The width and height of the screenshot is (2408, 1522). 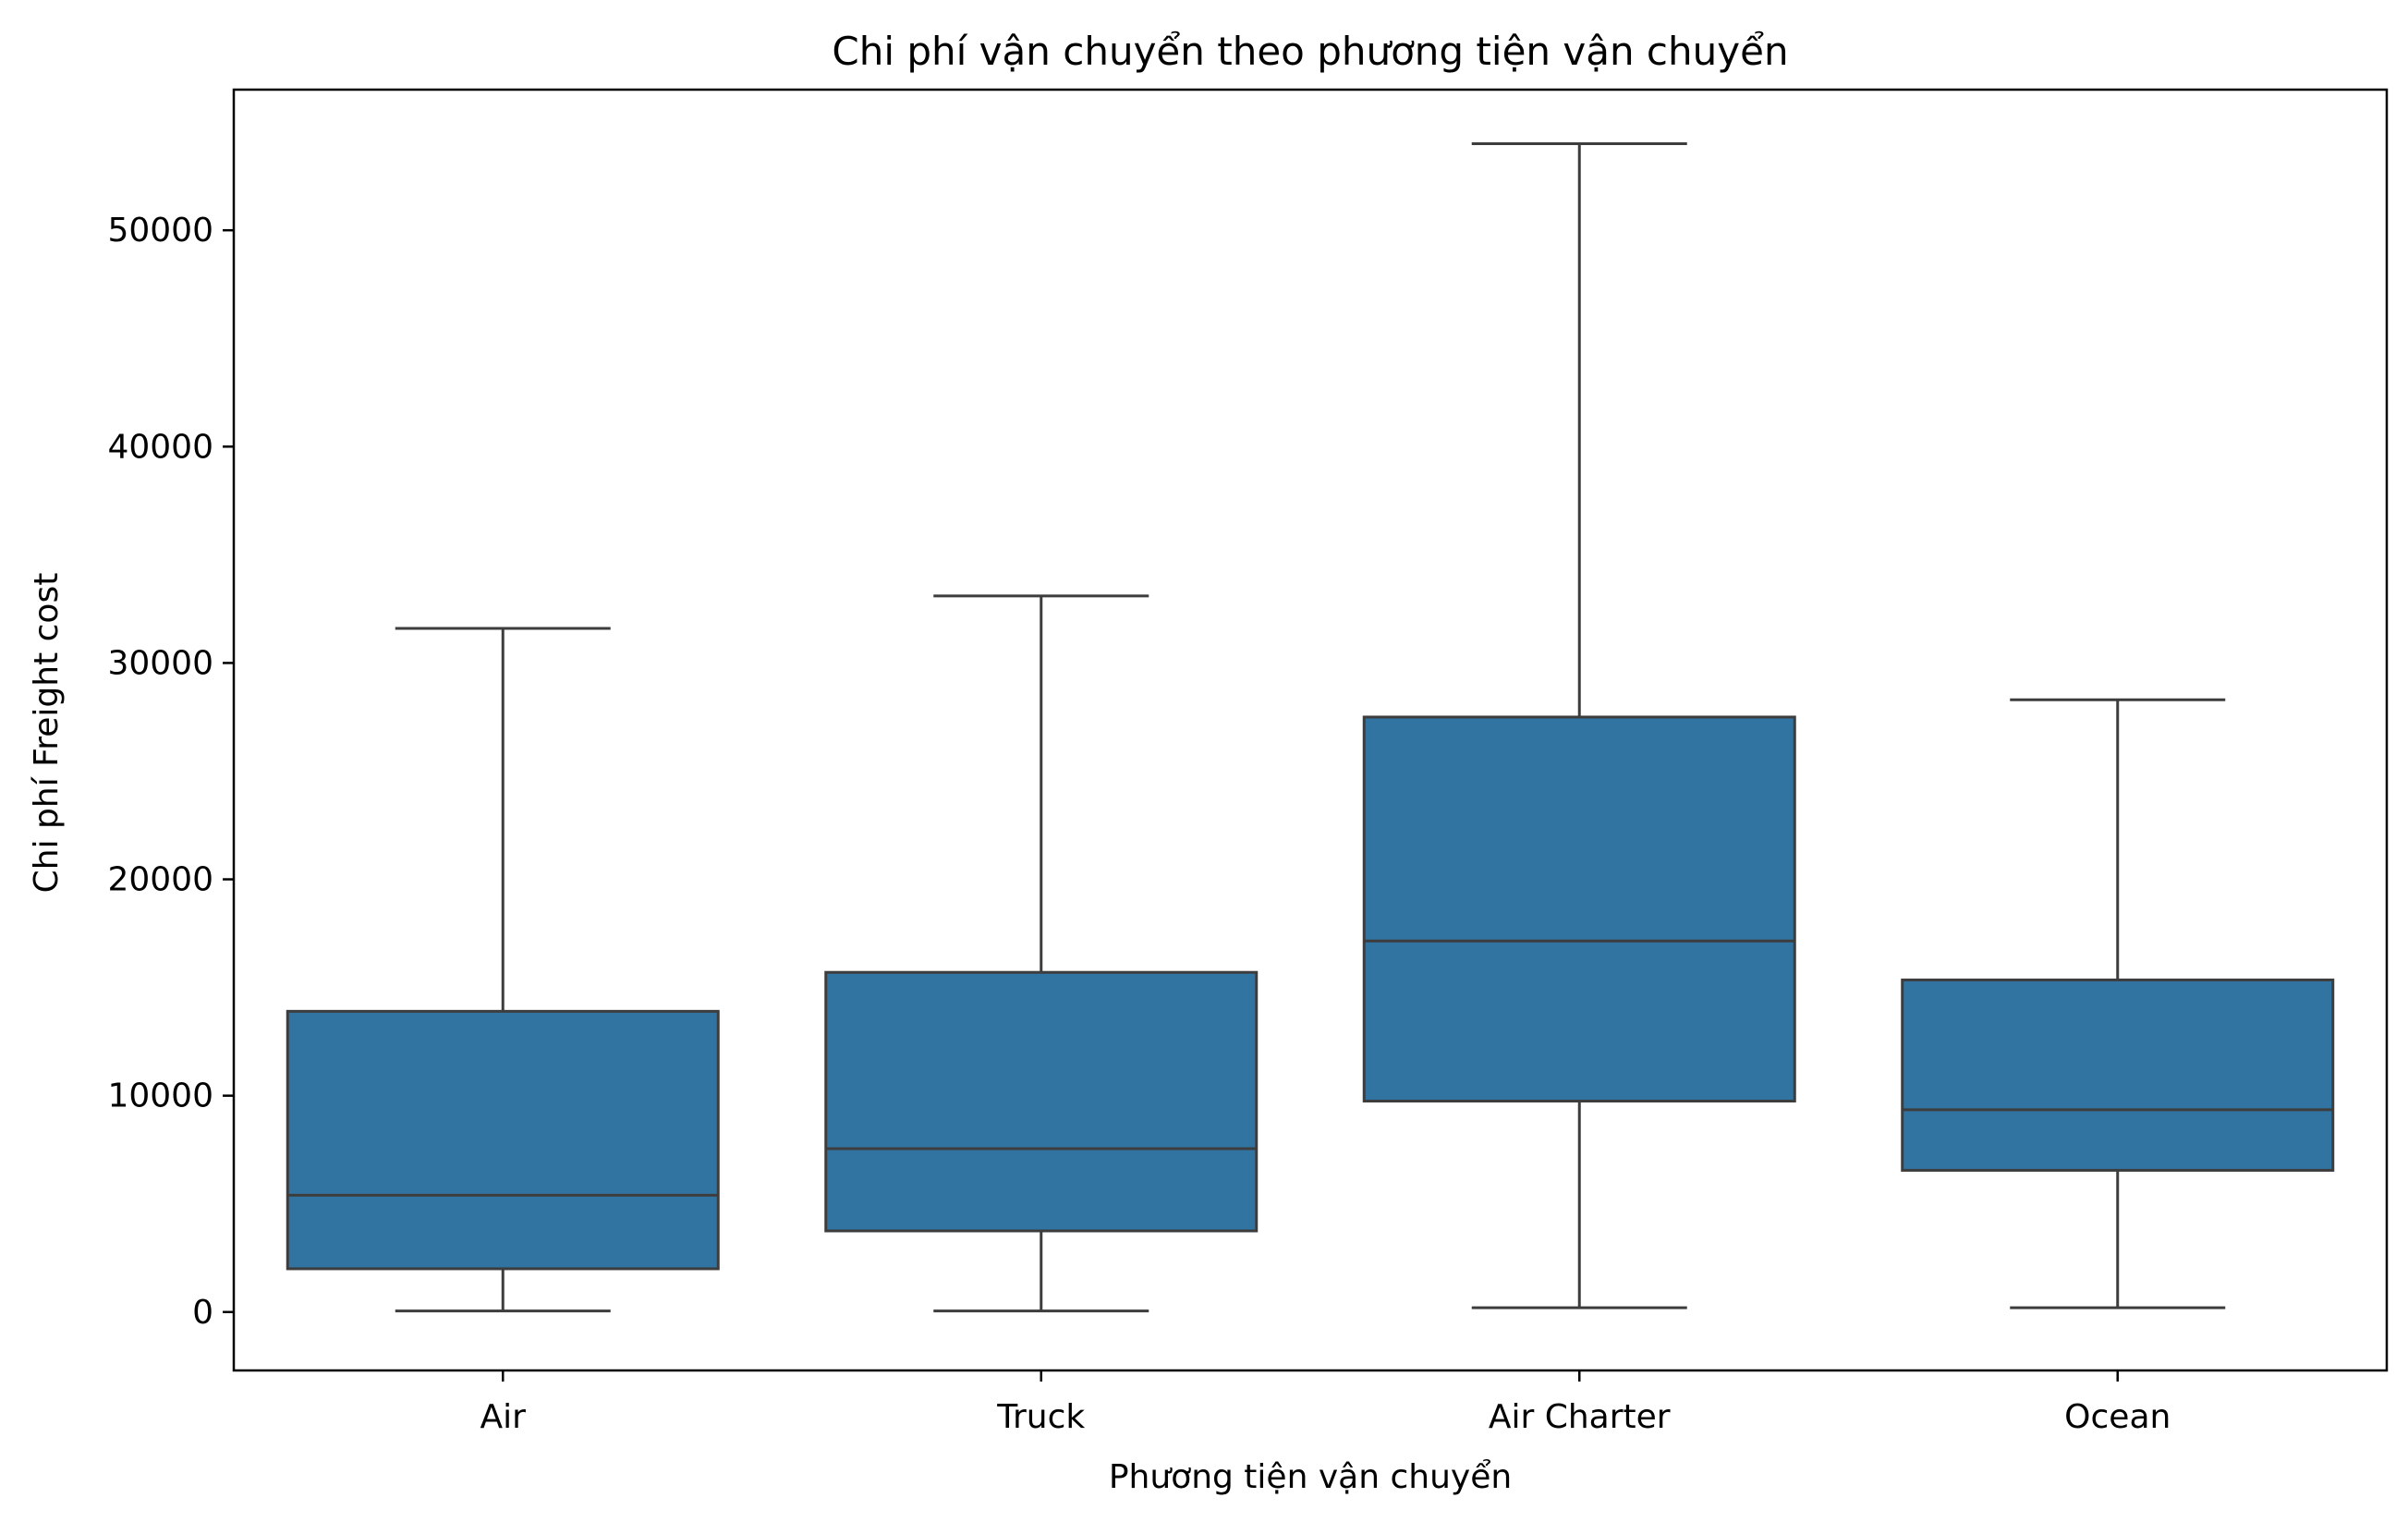 I want to click on y-tick-label: 10000, so click(x=160, y=1096).